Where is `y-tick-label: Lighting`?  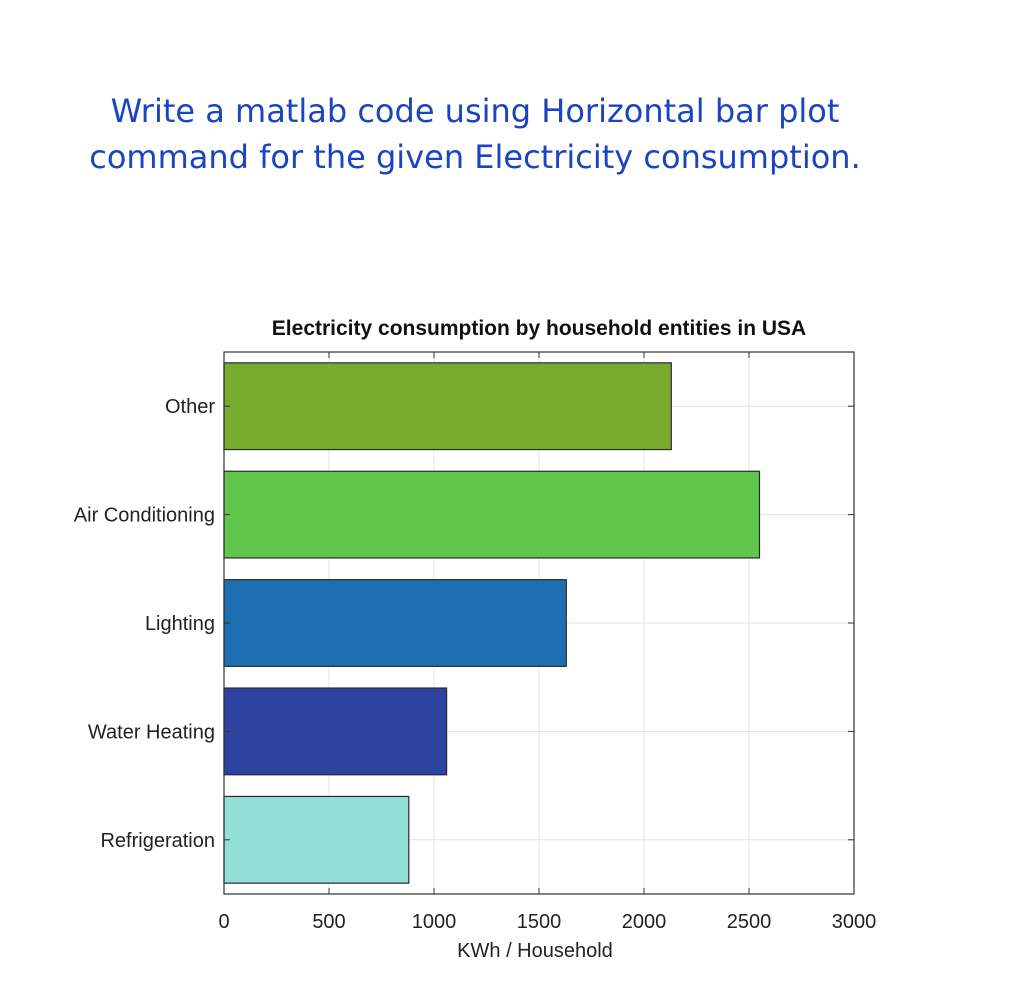
y-tick-label: Lighting is located at coordinates (180, 624).